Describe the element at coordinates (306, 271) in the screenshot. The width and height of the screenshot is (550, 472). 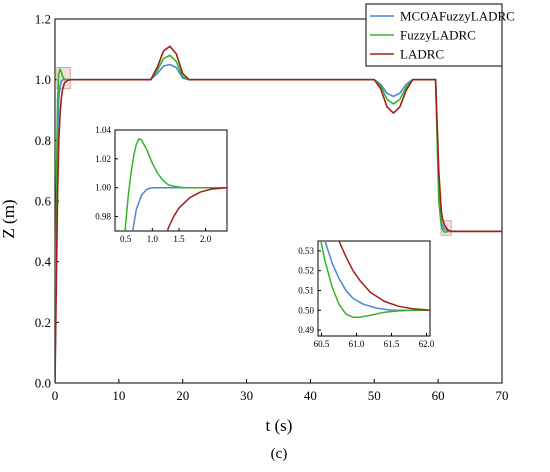
I see `inset-y-tick-label: 0.52` at that location.